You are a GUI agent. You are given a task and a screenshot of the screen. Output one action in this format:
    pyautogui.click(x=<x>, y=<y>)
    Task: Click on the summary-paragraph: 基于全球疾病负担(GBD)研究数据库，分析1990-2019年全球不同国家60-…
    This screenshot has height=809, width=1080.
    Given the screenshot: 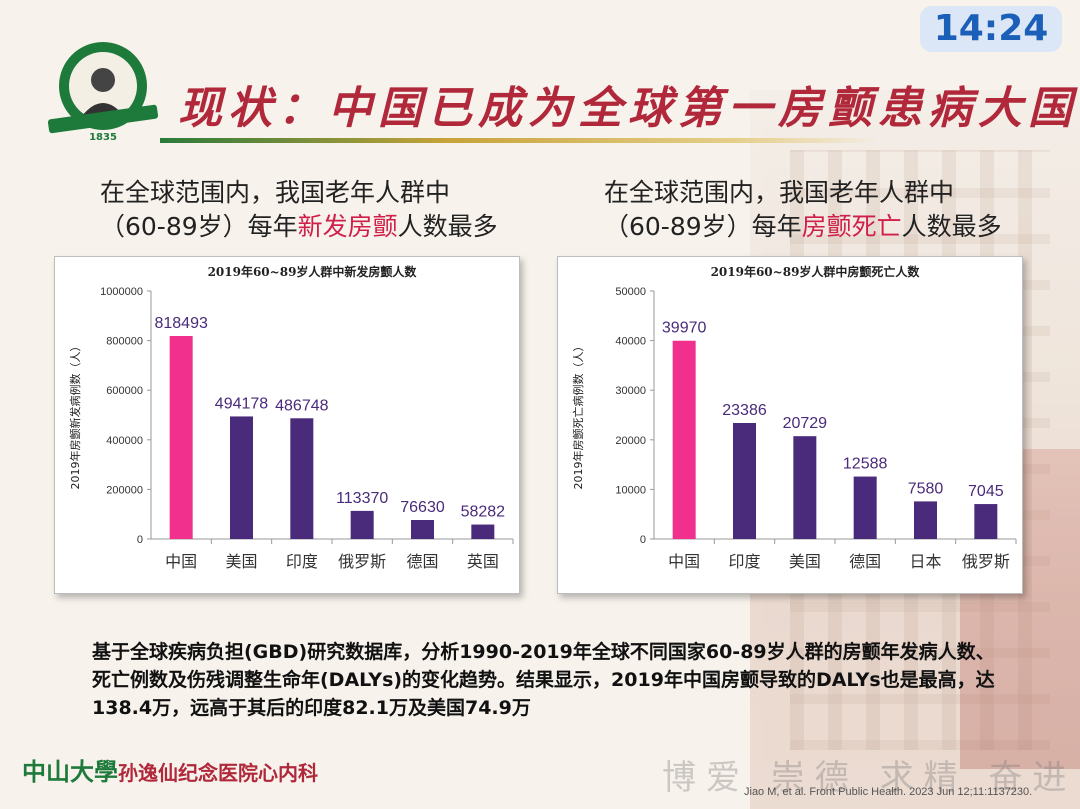 What is the action you would take?
    pyautogui.click(x=543, y=680)
    